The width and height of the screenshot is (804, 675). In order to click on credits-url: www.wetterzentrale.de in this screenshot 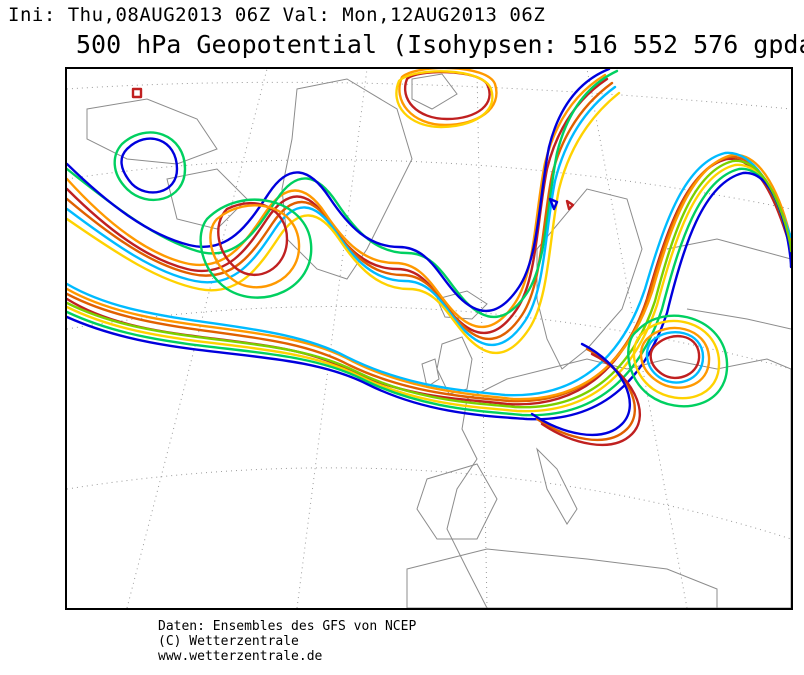, I will do `click(240, 656)`.